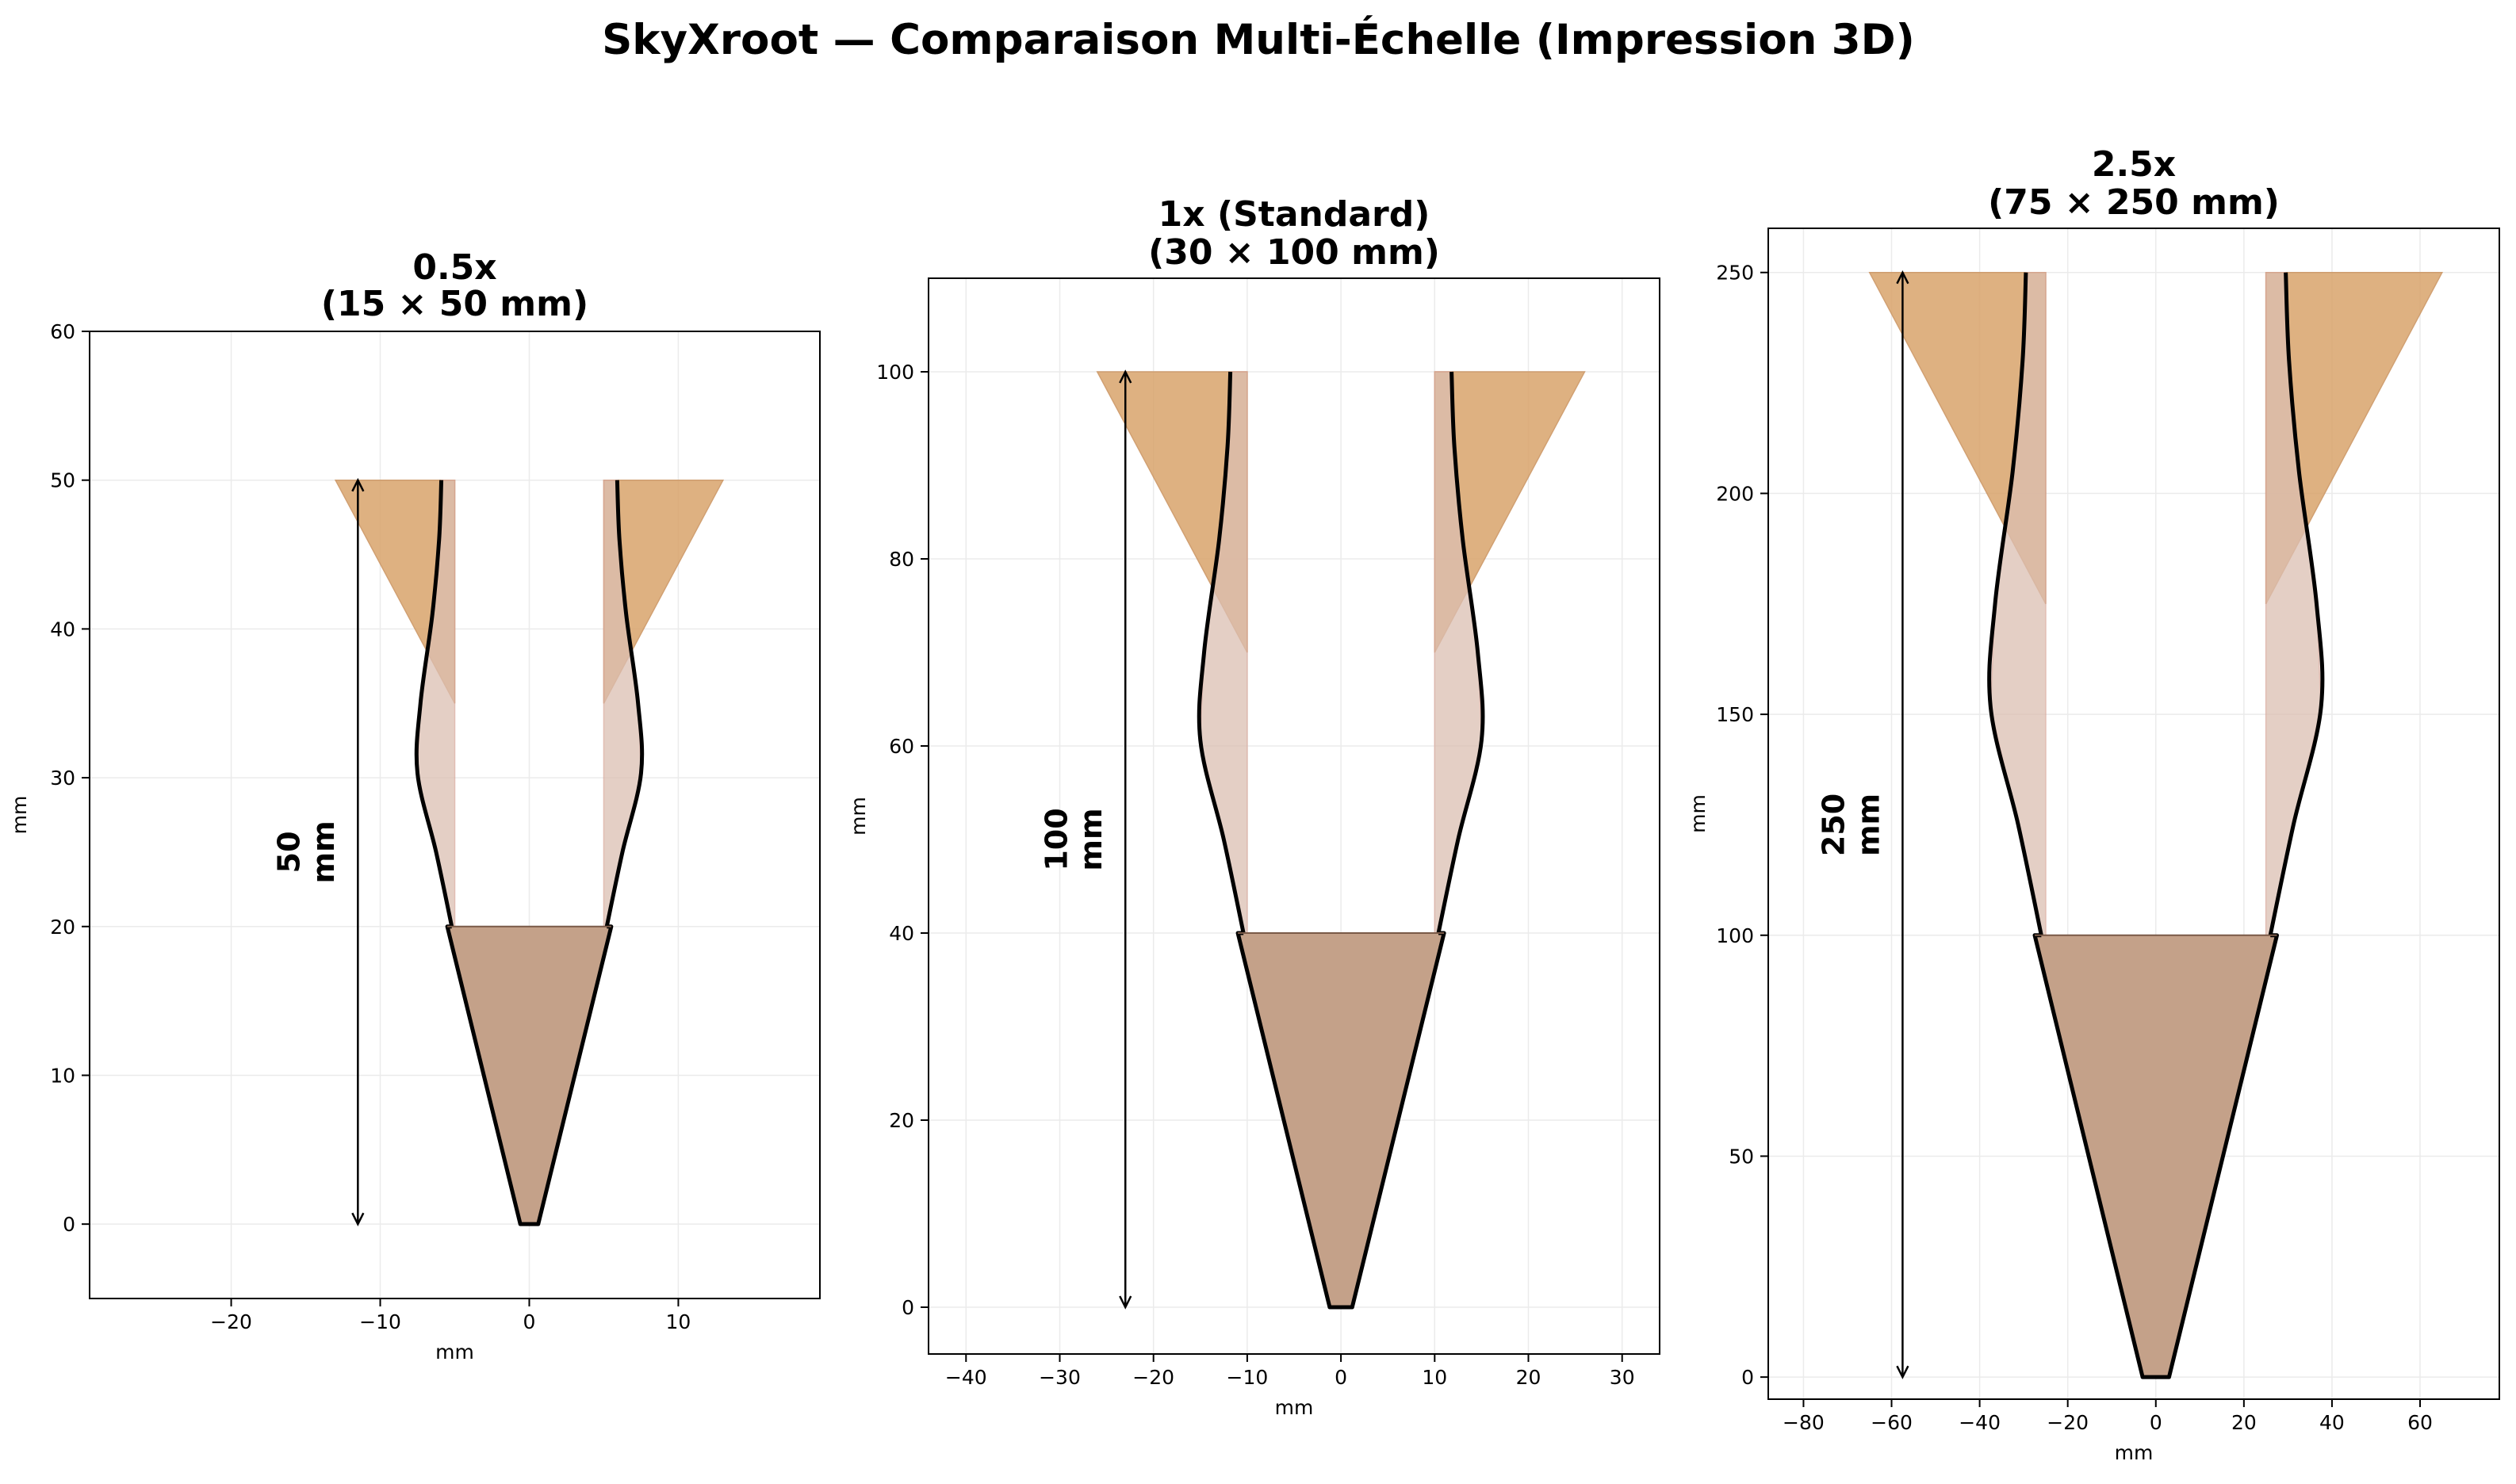 This screenshot has height=1484, width=2516. What do you see at coordinates (901, 559) in the screenshot?
I see `y-tick-label: 80` at bounding box center [901, 559].